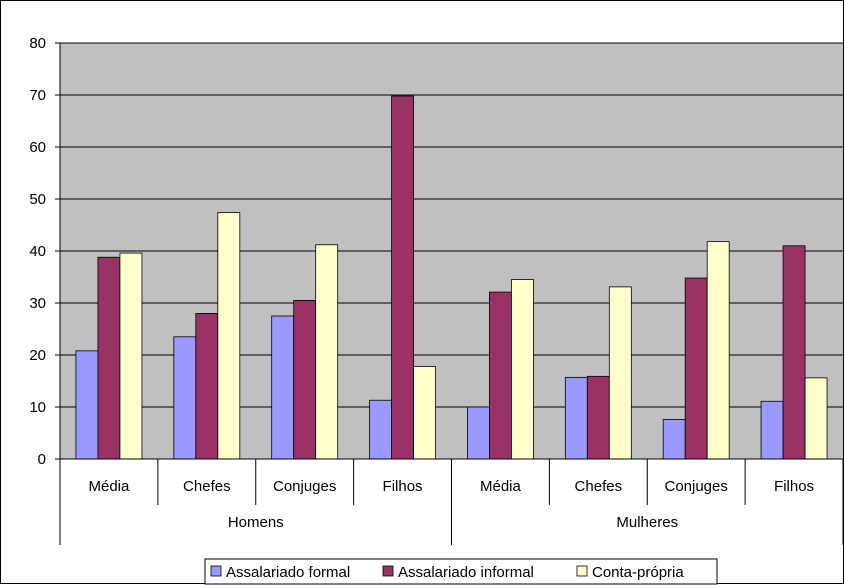  I want to click on legend-label: Assalariado formal, so click(288, 572).